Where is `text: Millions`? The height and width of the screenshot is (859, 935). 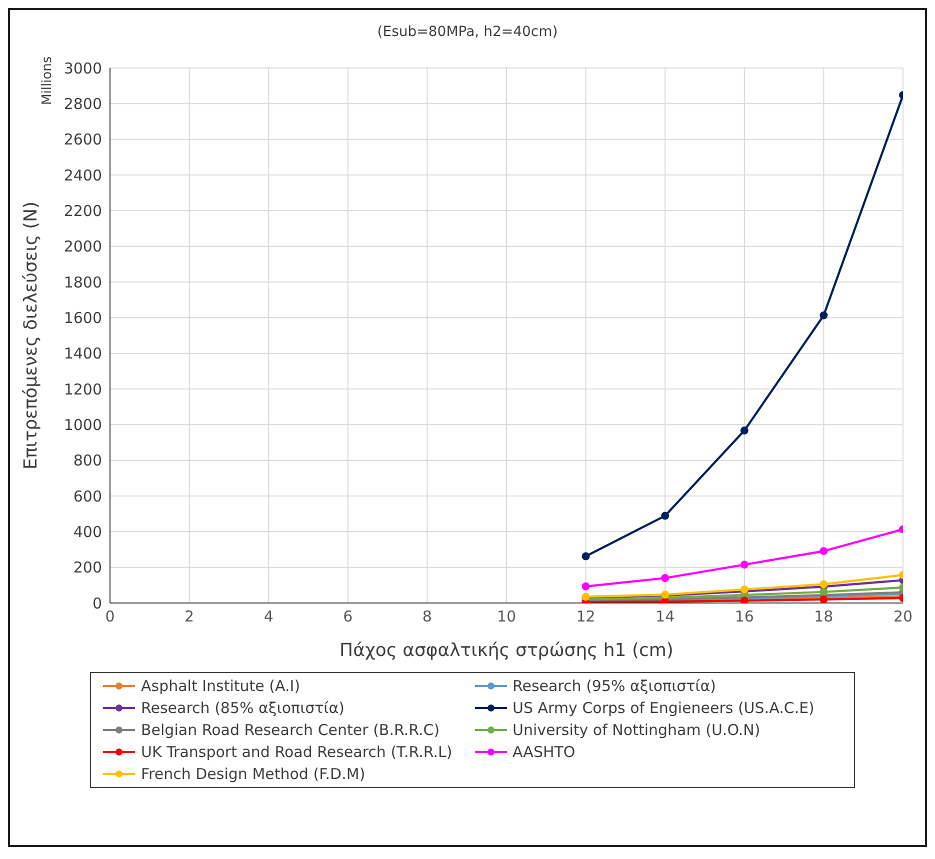 text: Millions is located at coordinates (47, 80).